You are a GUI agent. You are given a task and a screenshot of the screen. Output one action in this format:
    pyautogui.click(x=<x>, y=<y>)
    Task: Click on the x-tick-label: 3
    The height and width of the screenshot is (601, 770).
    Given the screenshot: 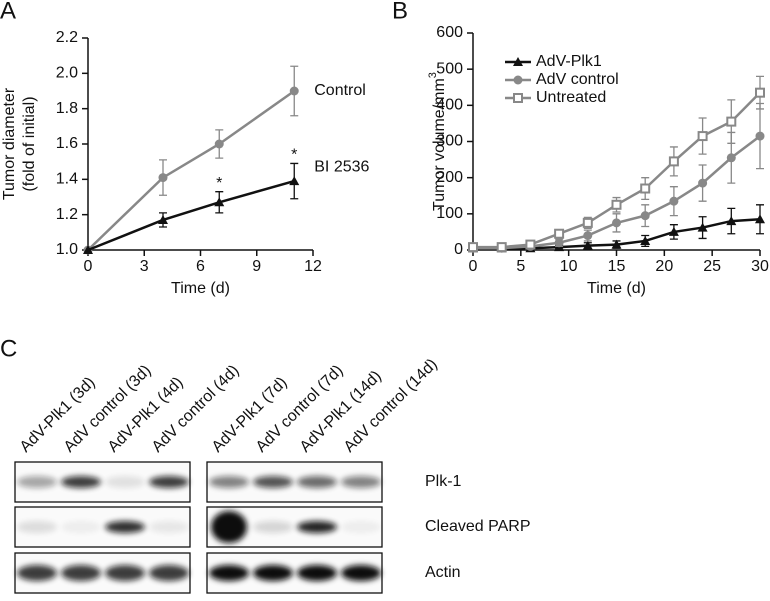 What is the action you would take?
    pyautogui.click(x=144, y=266)
    